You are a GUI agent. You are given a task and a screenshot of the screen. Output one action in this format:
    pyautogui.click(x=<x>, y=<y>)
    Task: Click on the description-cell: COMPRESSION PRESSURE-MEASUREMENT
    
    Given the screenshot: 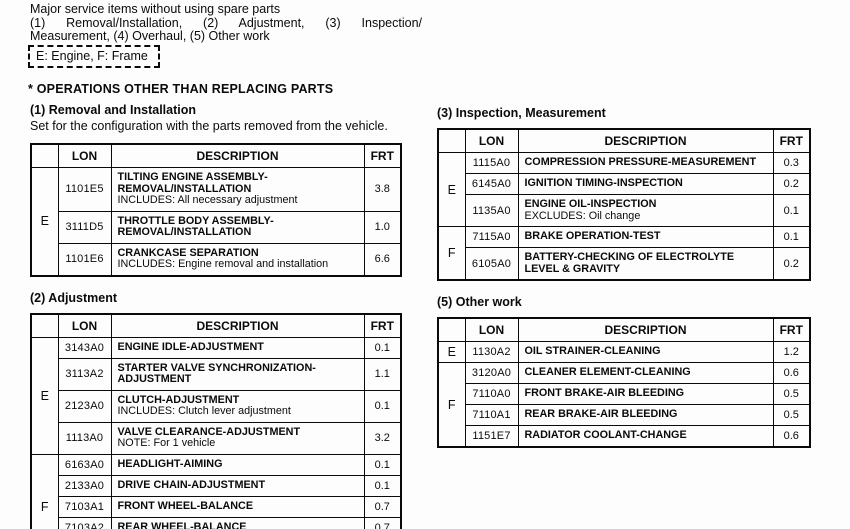 What is the action you would take?
    pyautogui.click(x=645, y=163)
    